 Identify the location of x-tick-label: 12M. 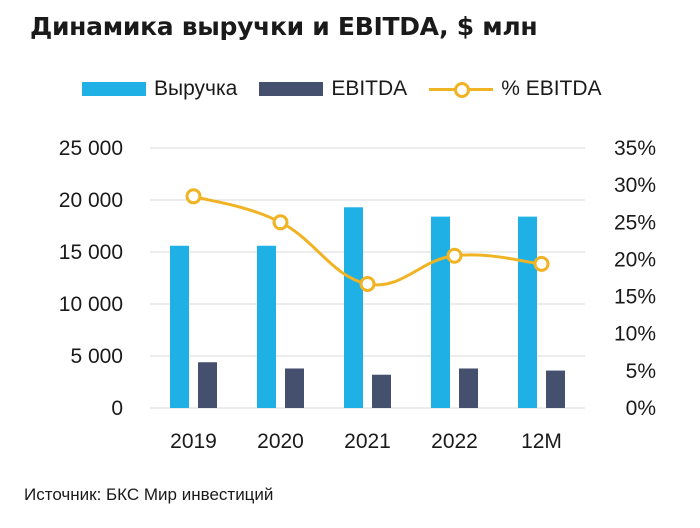
(541, 441).